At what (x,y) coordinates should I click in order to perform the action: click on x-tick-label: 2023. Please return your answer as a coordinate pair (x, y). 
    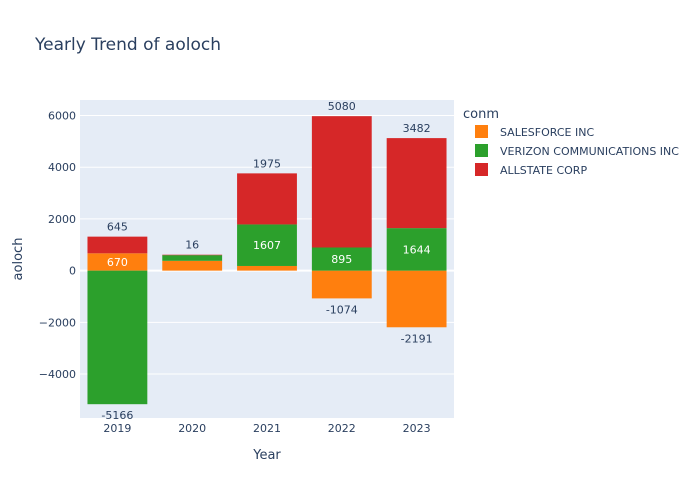
    Looking at the image, I should click on (417, 428).